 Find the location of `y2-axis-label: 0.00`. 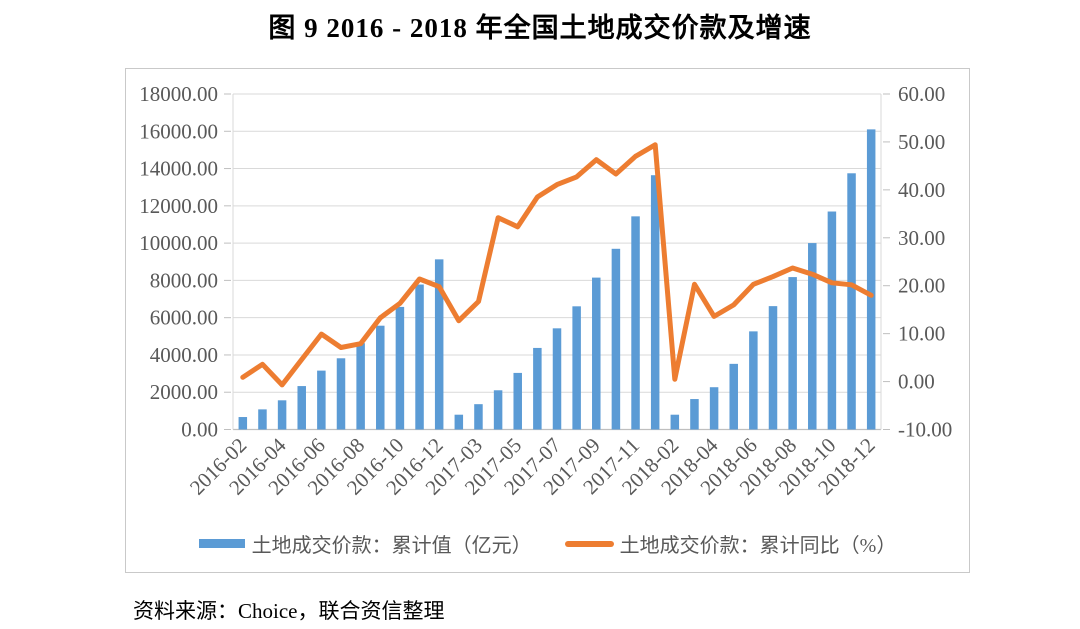

y2-axis-label: 0.00 is located at coordinates (916, 382).